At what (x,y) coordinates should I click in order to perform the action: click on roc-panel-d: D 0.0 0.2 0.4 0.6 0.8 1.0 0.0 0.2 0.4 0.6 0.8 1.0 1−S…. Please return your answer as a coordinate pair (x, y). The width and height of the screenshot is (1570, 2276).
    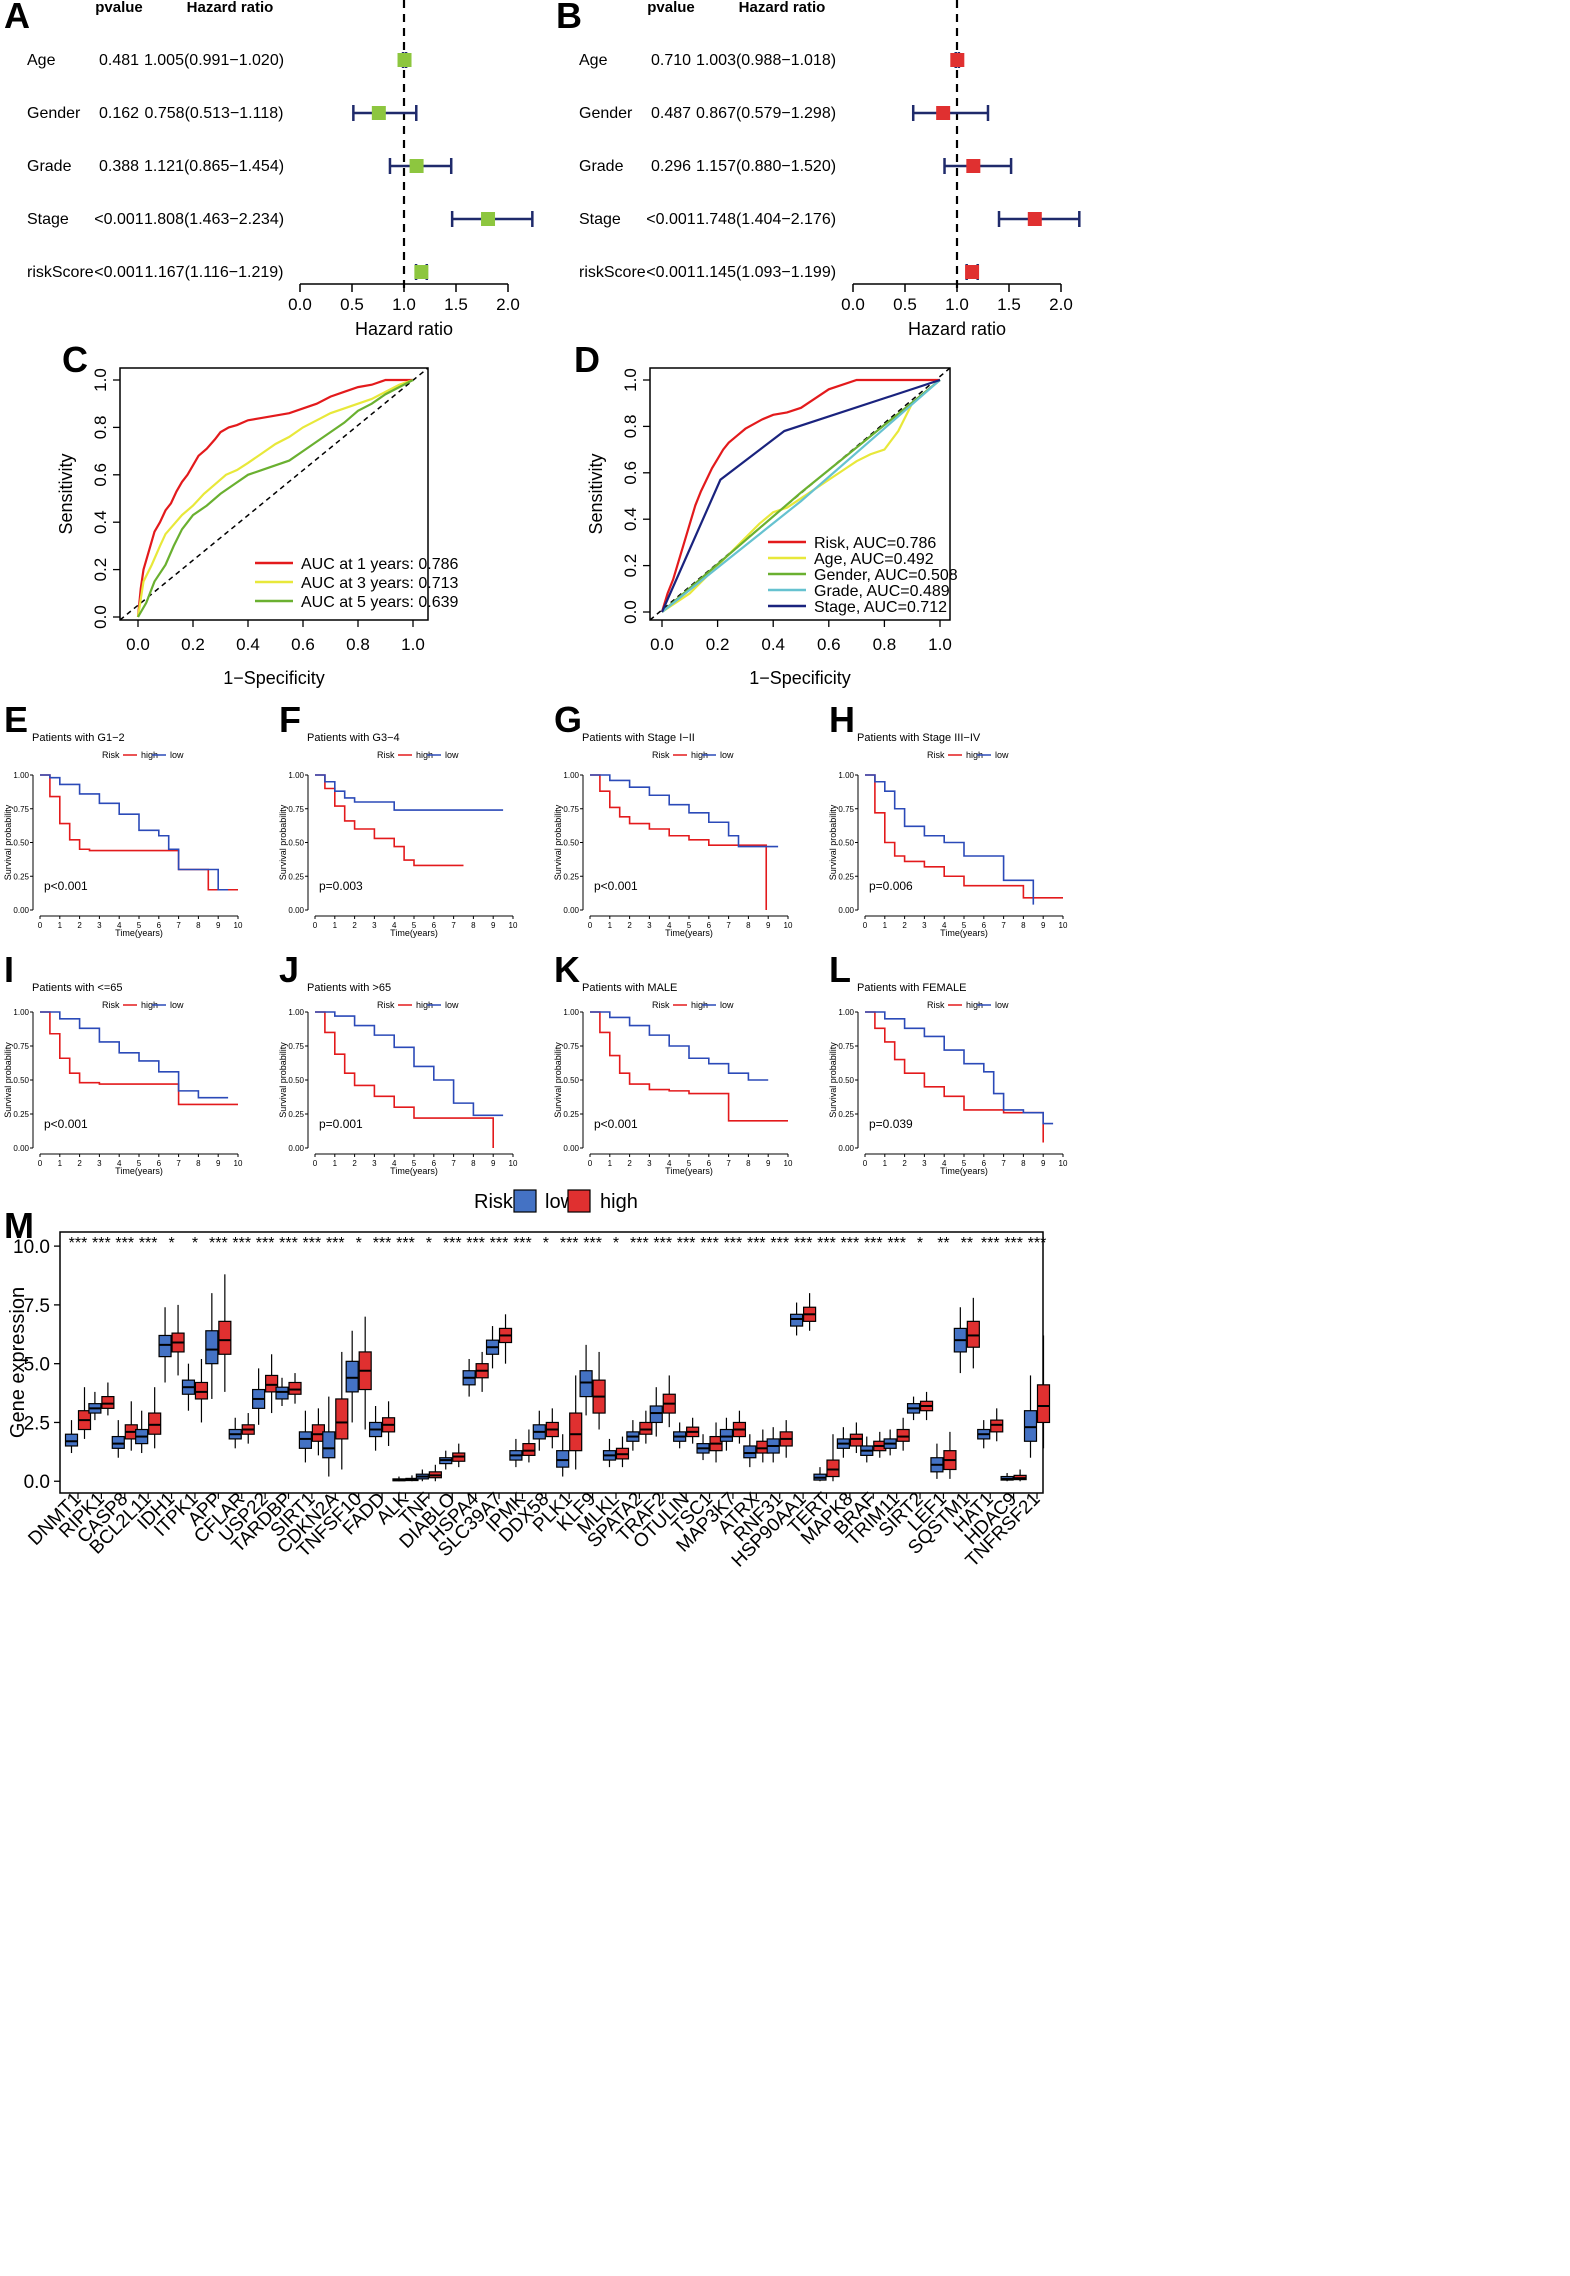
    Looking at the image, I should click on (766, 513).